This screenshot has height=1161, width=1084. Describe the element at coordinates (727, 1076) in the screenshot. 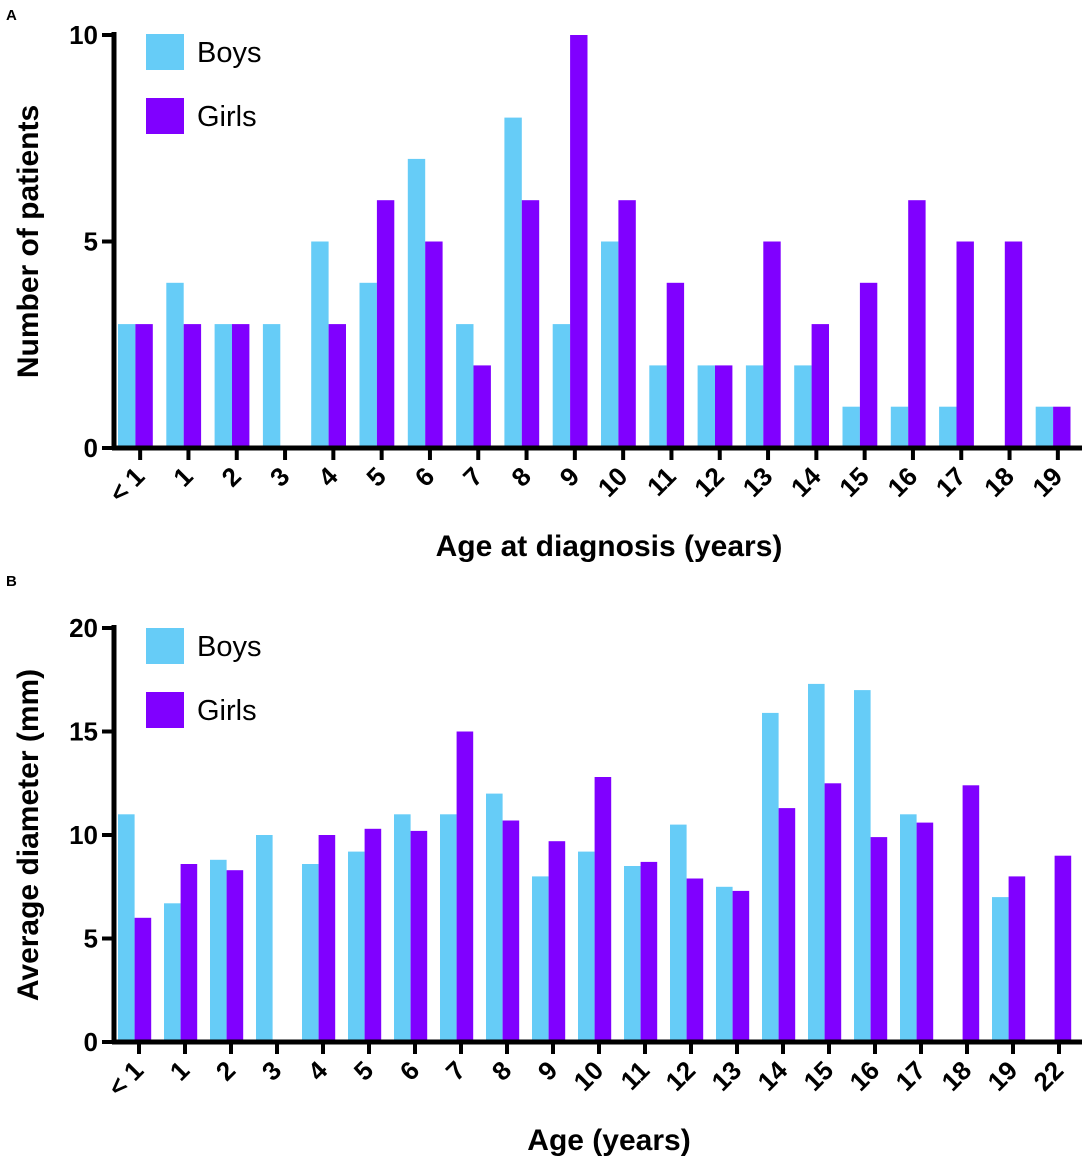

I see `x-tick-label: 13` at that location.